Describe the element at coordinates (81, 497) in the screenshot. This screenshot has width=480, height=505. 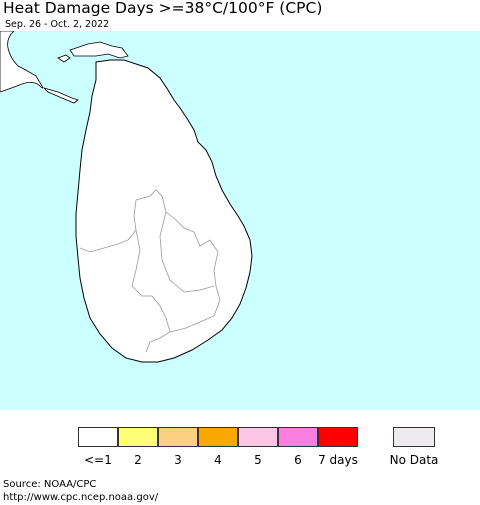
I see `source-url: http://www.cpc.ncep.noaa.gov/` at that location.